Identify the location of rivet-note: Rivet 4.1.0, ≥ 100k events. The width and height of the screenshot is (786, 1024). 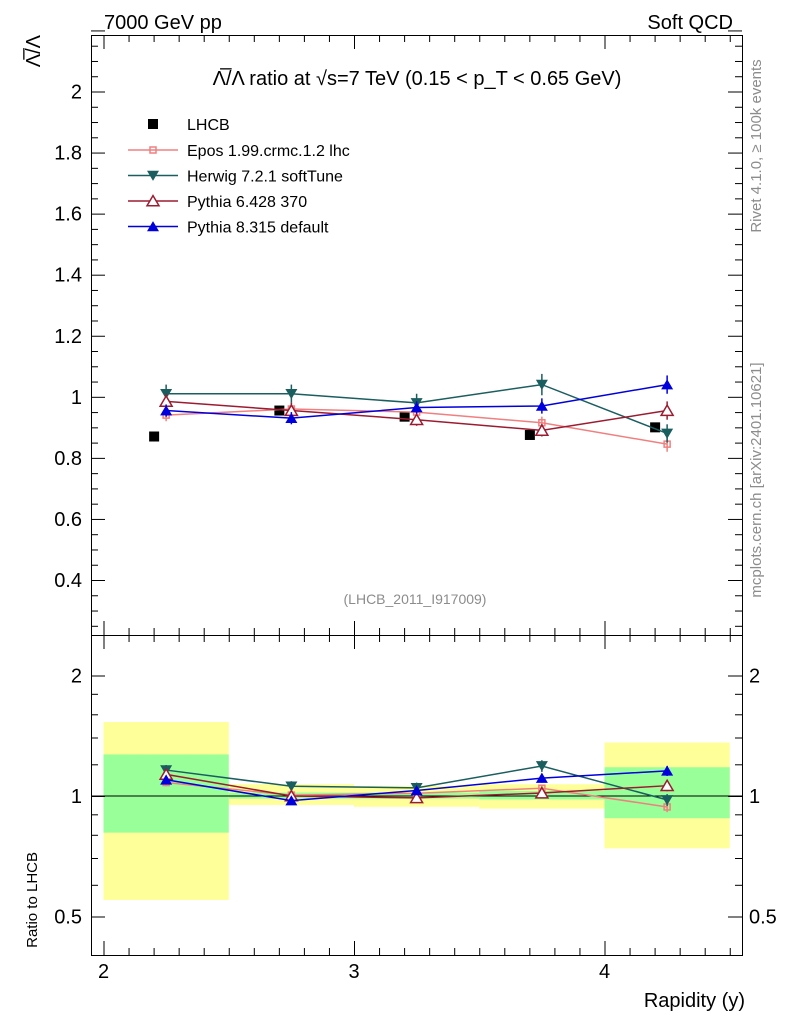
(756, 145).